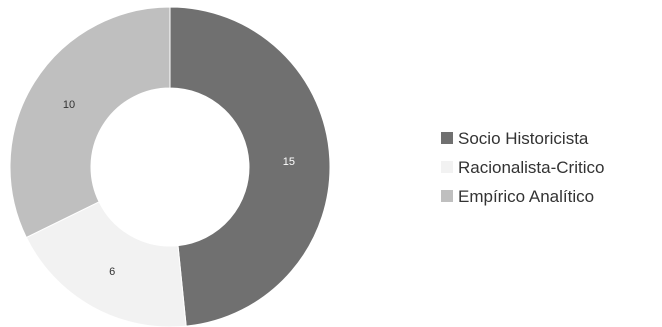 The width and height of the screenshot is (662, 327). Describe the element at coordinates (447, 196) in the screenshot. I see `legend-swatch-empirico-analitico` at that location.